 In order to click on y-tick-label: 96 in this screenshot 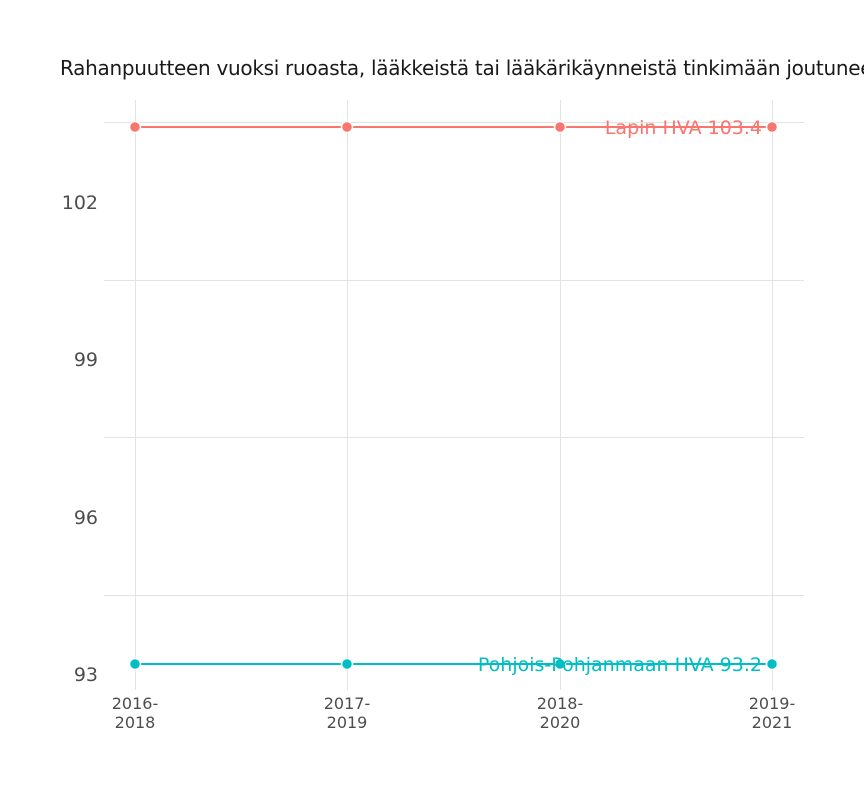, I will do `click(86, 518)`.